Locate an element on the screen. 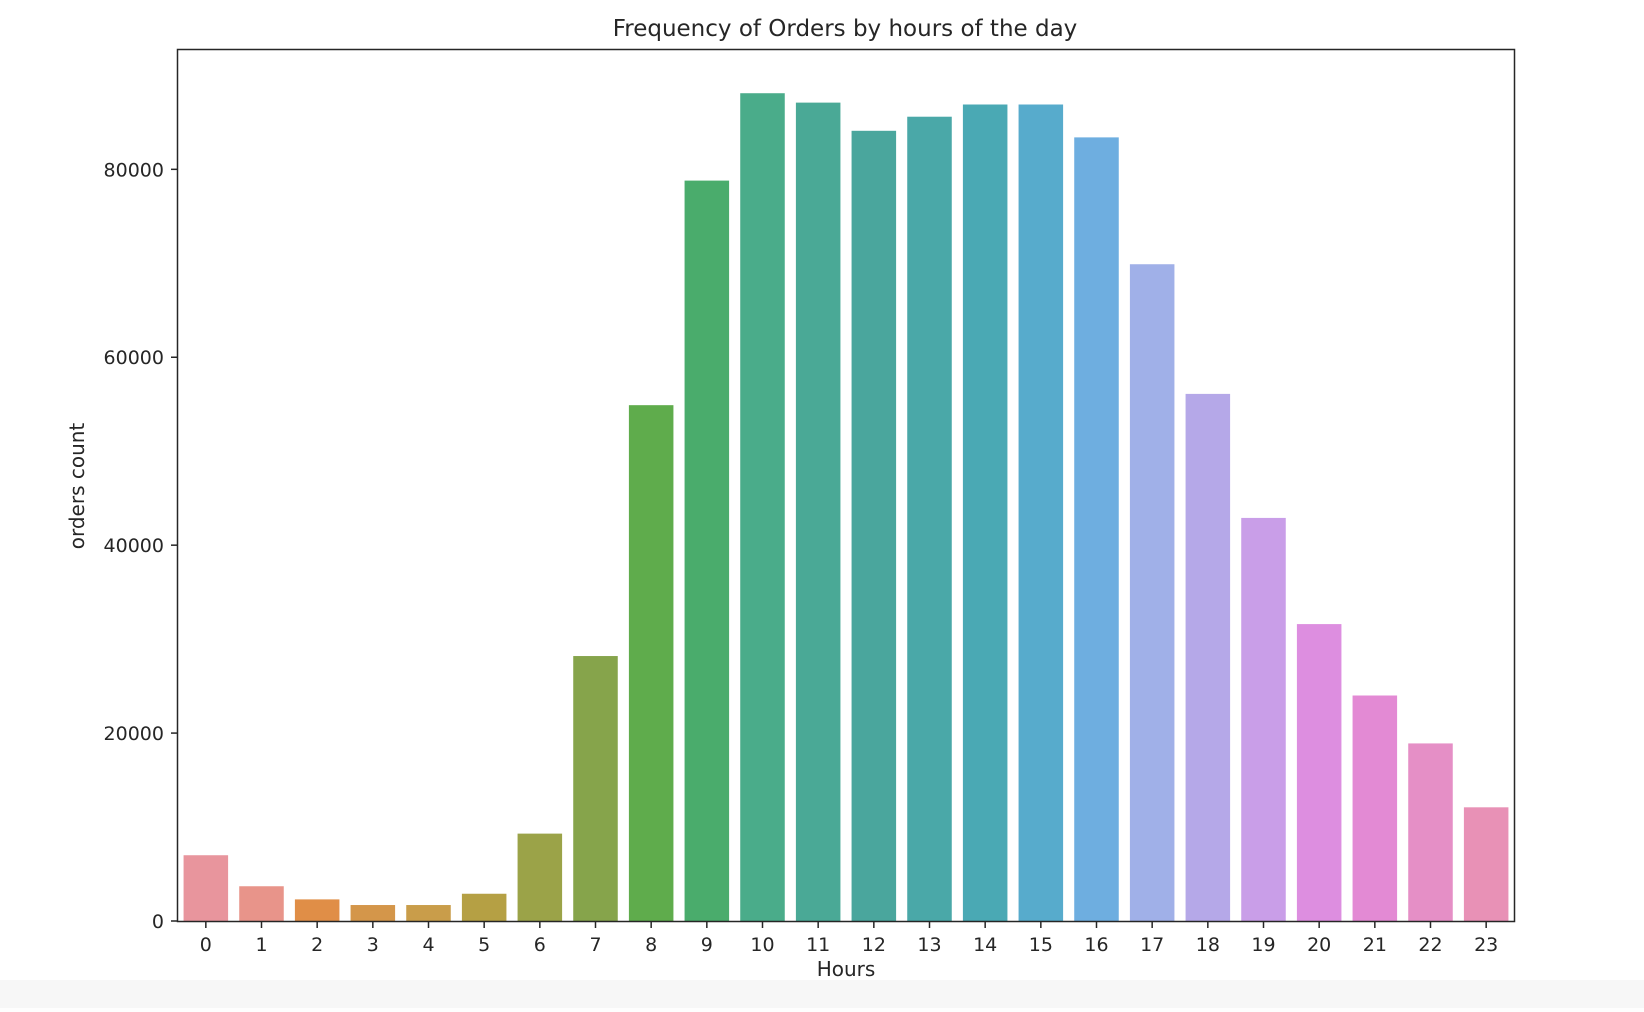 This screenshot has width=1644, height=1012. y-tick-label: 80000 is located at coordinates (134, 170).